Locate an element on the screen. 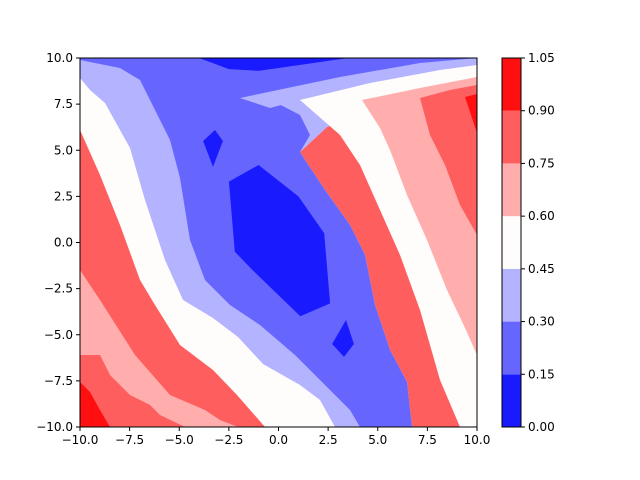  x-tick-label: −7.5 is located at coordinates (129, 440).